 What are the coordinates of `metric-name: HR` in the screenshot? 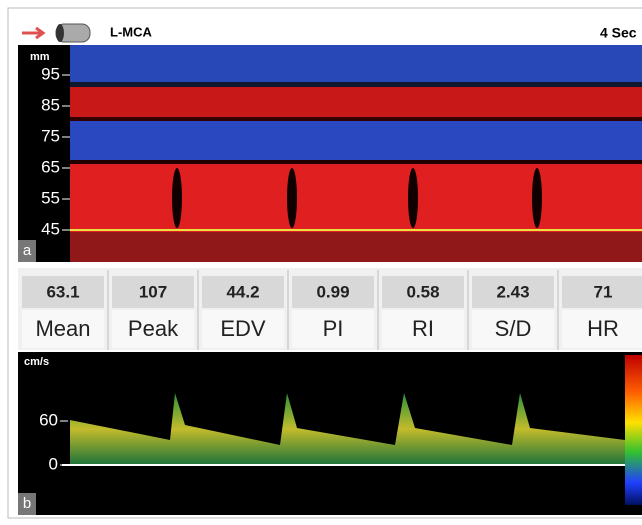 It's located at (603, 328).